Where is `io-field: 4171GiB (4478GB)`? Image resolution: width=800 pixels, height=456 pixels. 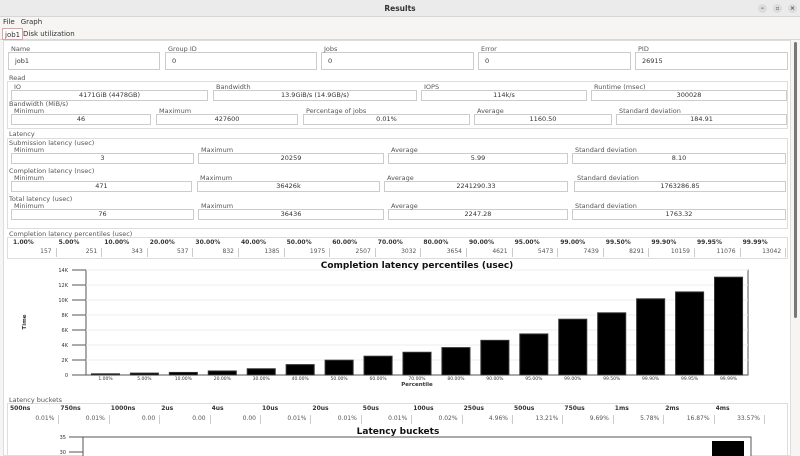
io-field: 4171GiB (4478GB) is located at coordinates (109, 95).